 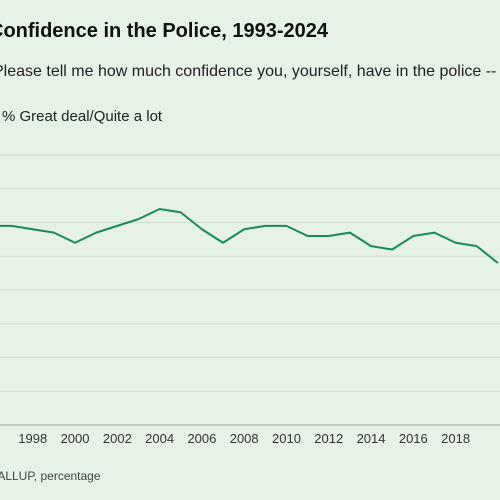 I want to click on x-tick-label: 2004, so click(x=159, y=438).